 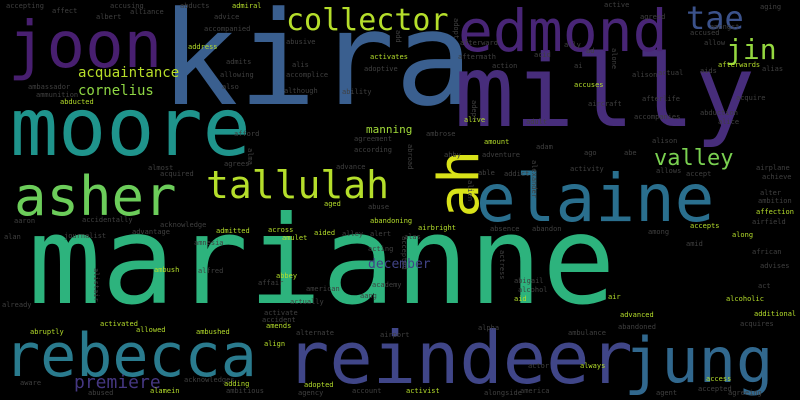 What do you see at coordinates (771, 193) in the screenshot?
I see `word-small: alter` at bounding box center [771, 193].